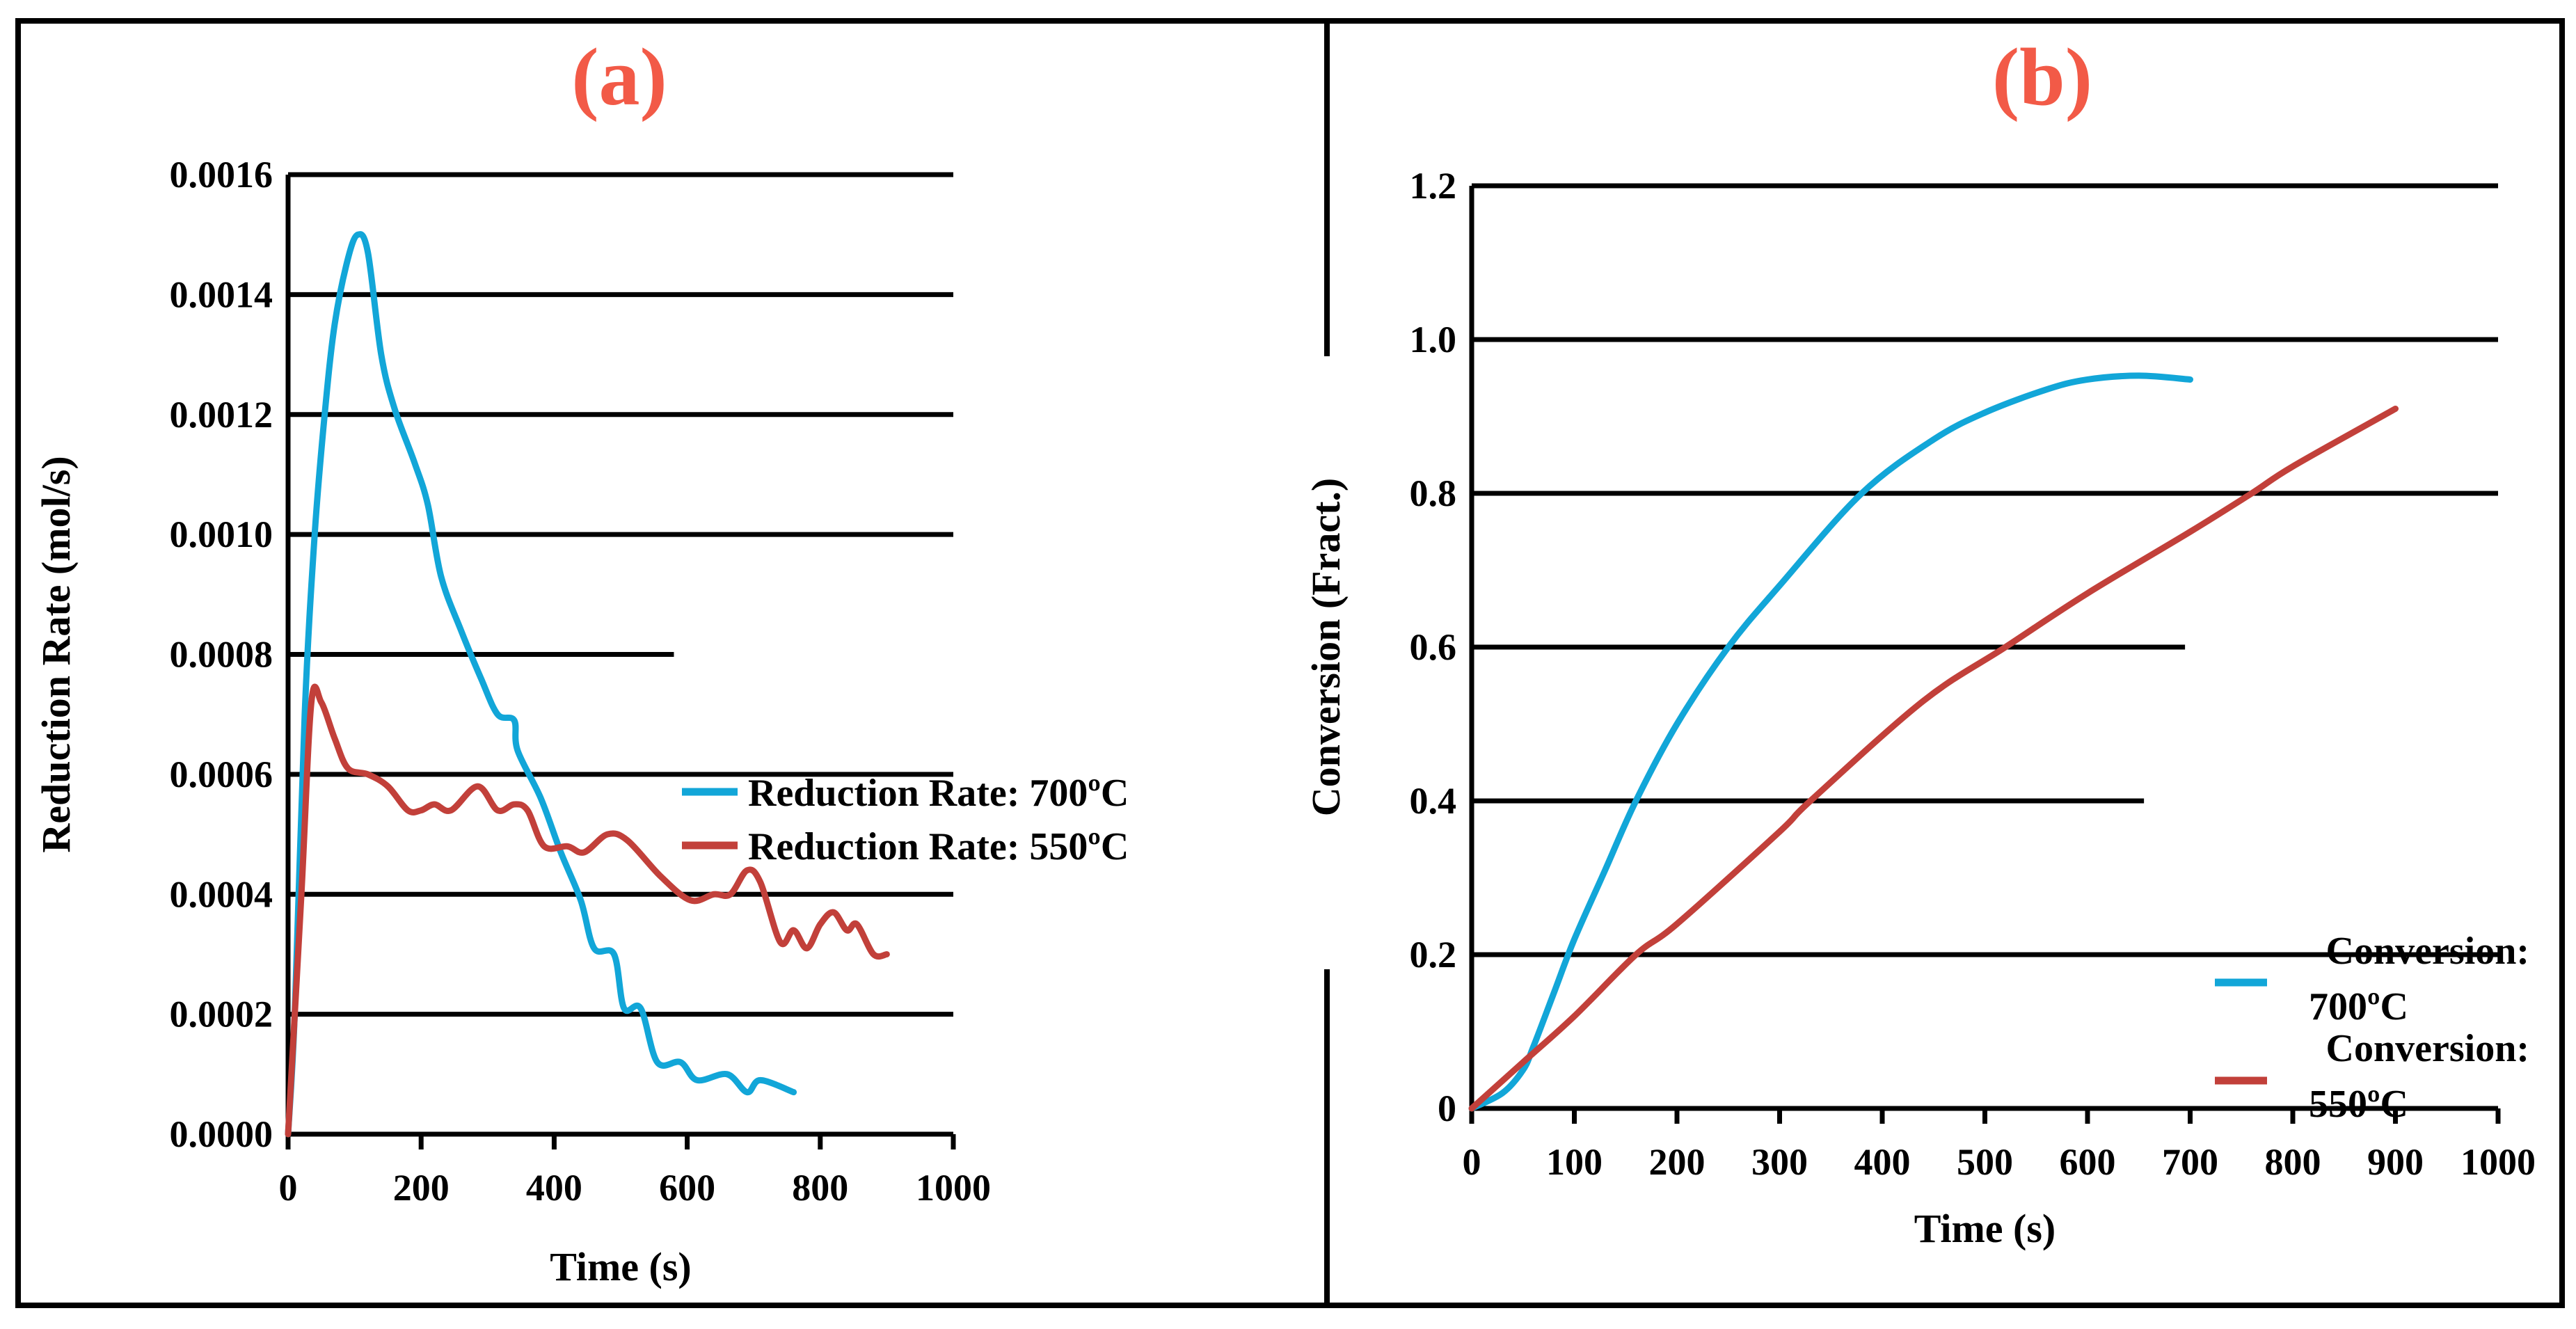  I want to click on x-tick-label: 300, so click(1779, 1162).